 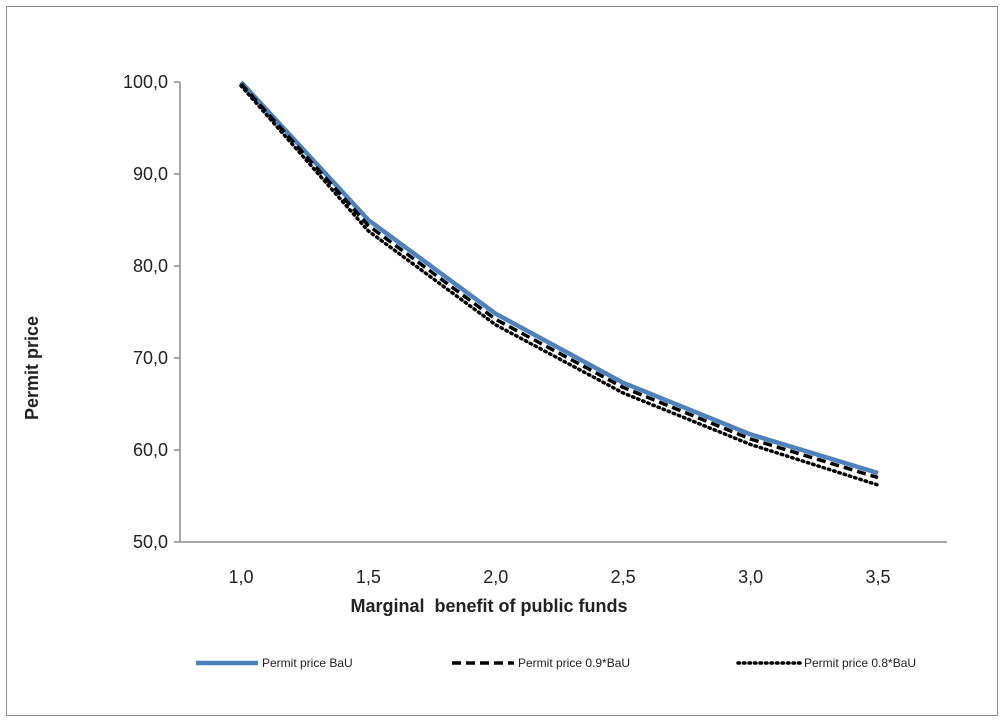 What do you see at coordinates (151, 312) in the screenshot?
I see `y-axis-ticks: 50,0 60,0 70,0 80,0 90,0 100,0` at bounding box center [151, 312].